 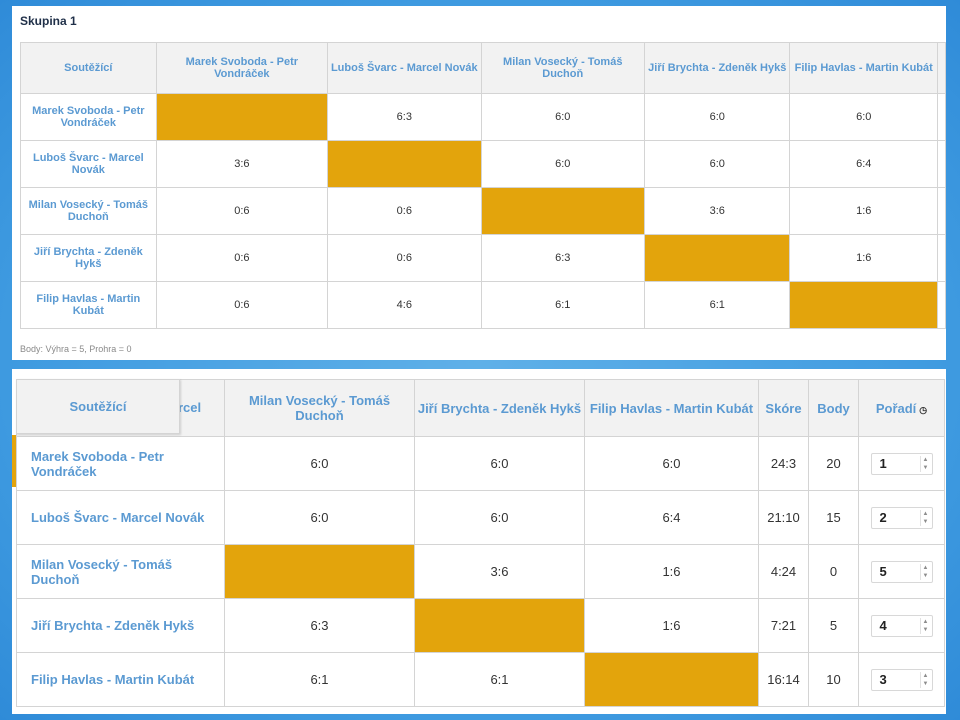 What do you see at coordinates (941, 68) in the screenshot?
I see `clipped-column-header` at bounding box center [941, 68].